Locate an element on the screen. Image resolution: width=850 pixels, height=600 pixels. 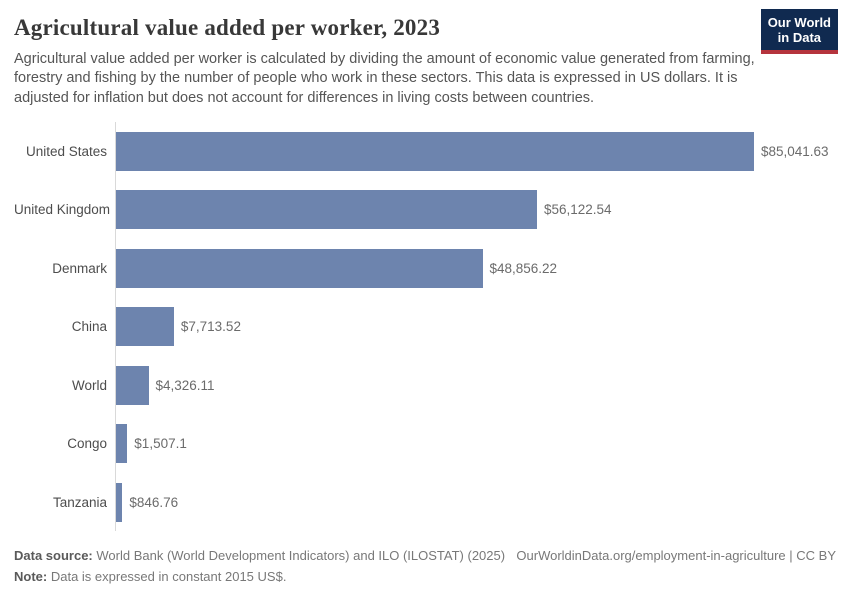
value-label: $56,122.54 is located at coordinates (578, 210).